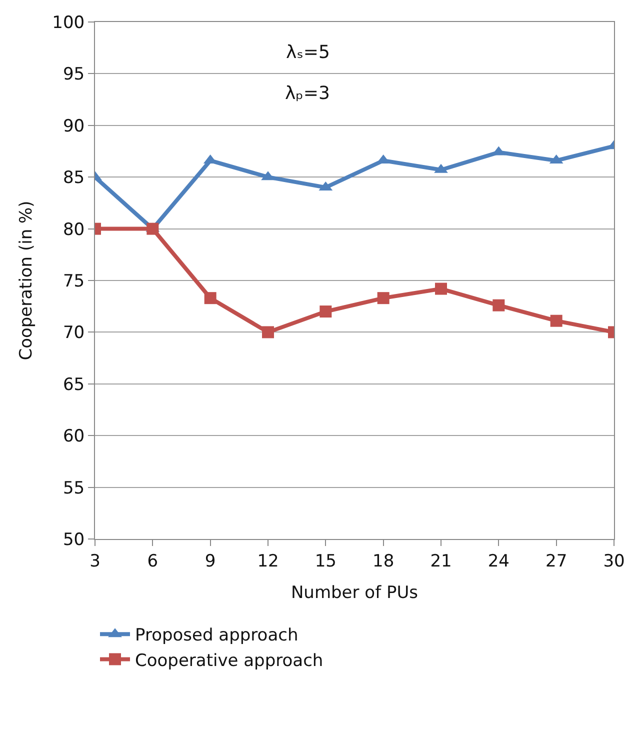  What do you see at coordinates (73, 230) in the screenshot?
I see `y-tick-label: 80` at bounding box center [73, 230].